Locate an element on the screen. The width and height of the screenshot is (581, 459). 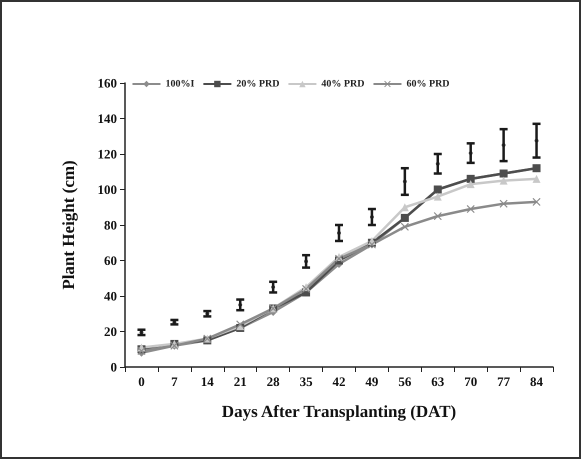
legend-label: 60% PRD is located at coordinates (428, 84).